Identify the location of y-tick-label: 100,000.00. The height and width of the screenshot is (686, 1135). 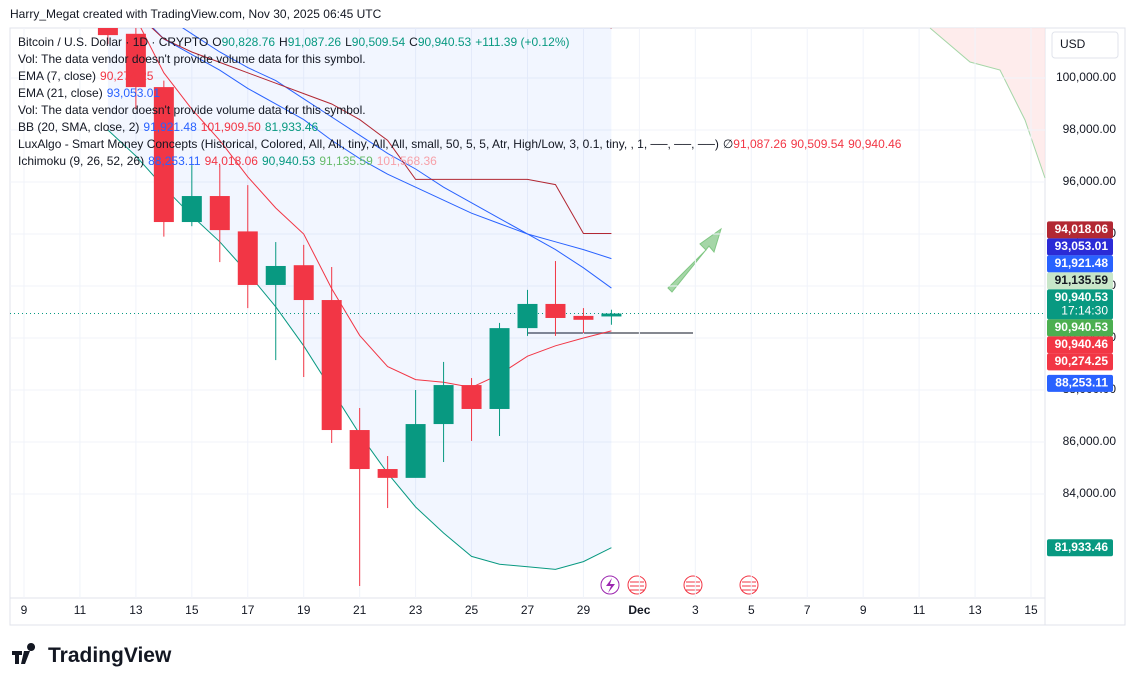
(1086, 77).